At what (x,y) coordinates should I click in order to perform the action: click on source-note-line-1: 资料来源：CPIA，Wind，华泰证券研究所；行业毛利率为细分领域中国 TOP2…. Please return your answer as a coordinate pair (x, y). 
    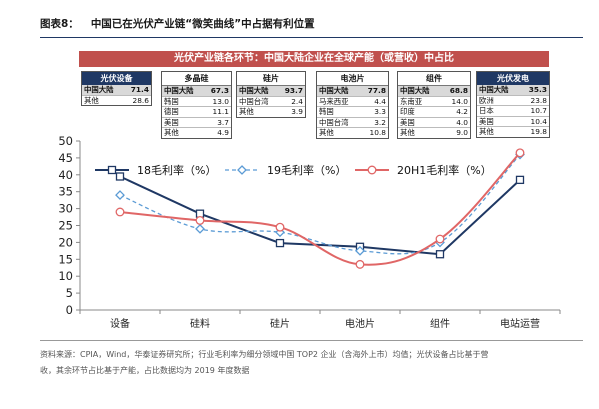
    Looking at the image, I should click on (264, 354).